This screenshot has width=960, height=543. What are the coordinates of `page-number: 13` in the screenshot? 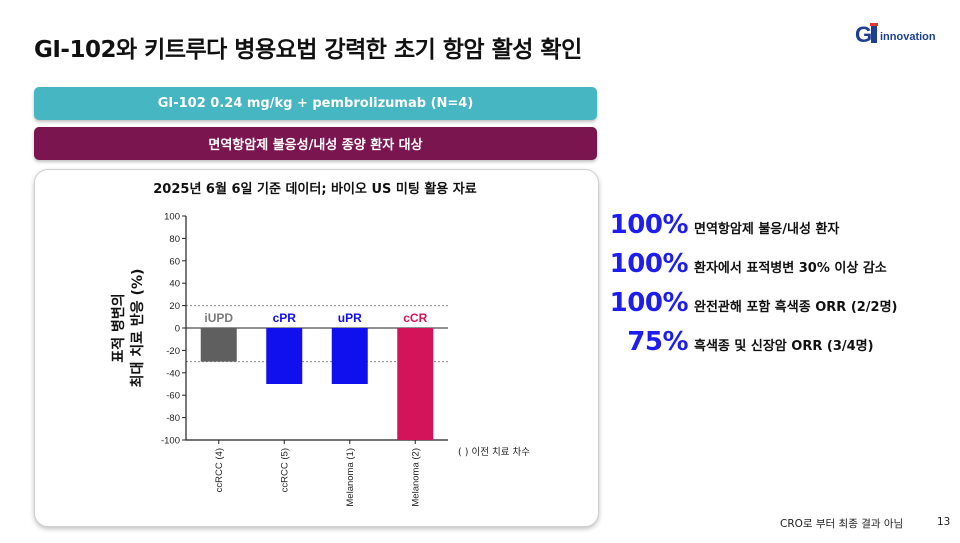 It's located at (944, 522).